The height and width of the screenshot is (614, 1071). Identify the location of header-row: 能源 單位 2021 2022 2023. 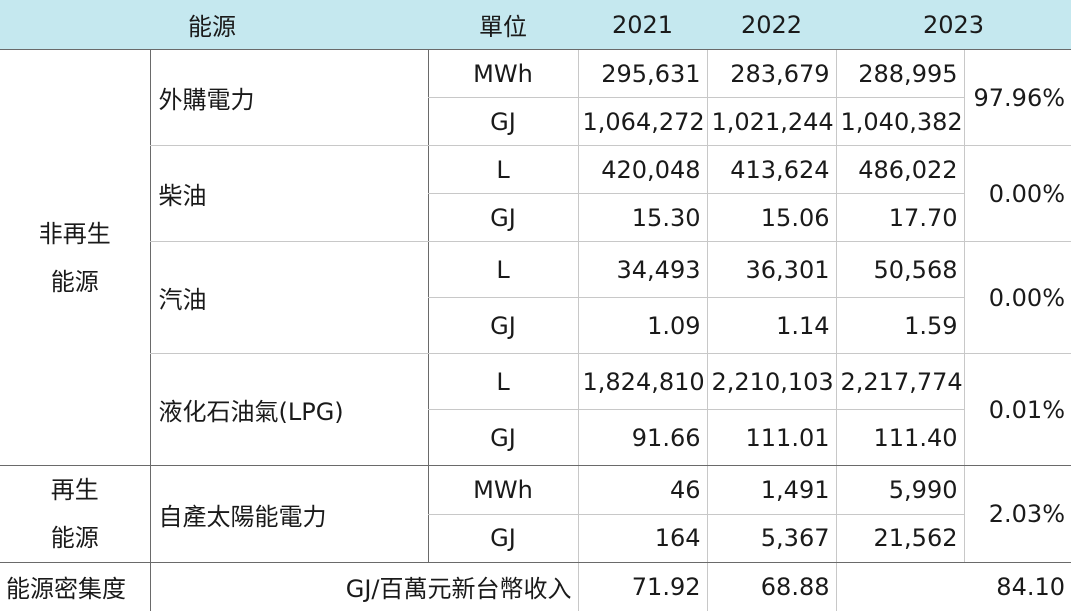
(535, 25).